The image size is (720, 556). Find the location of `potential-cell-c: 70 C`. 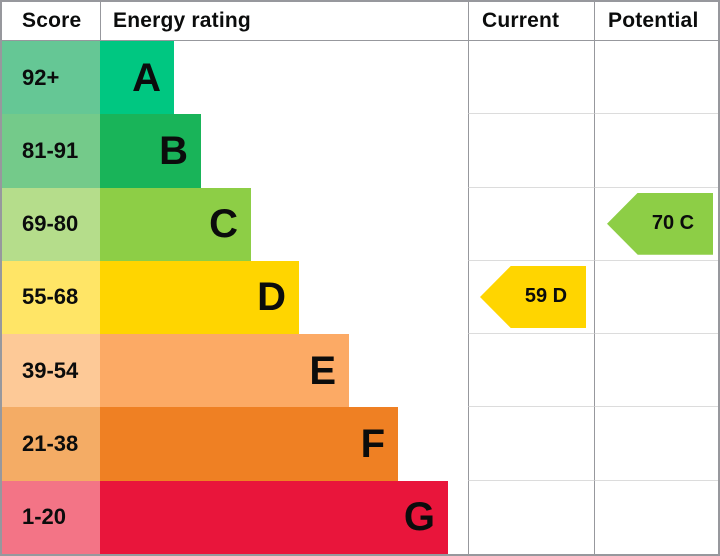

potential-cell-c: 70 C is located at coordinates (656, 224).